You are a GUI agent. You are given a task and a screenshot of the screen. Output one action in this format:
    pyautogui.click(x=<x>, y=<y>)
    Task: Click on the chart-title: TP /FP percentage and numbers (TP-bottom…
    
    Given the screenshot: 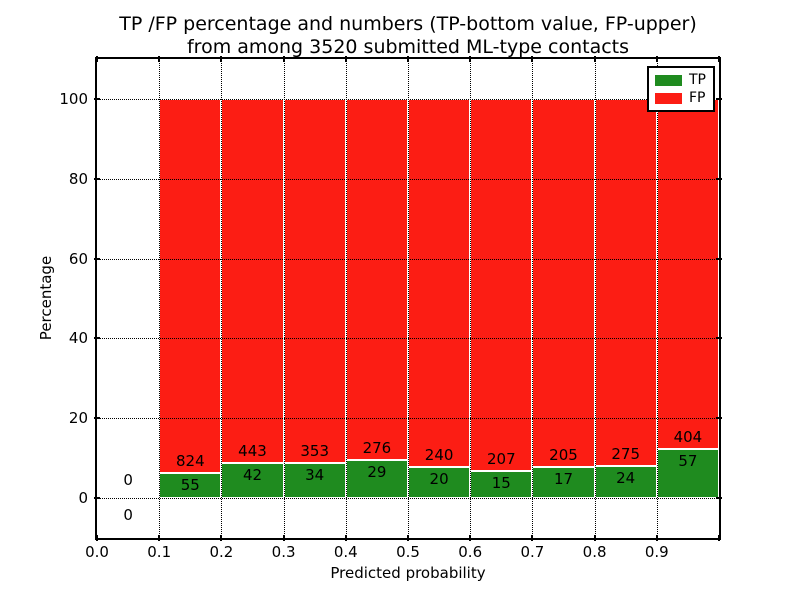 What is the action you would take?
    pyautogui.click(x=408, y=36)
    